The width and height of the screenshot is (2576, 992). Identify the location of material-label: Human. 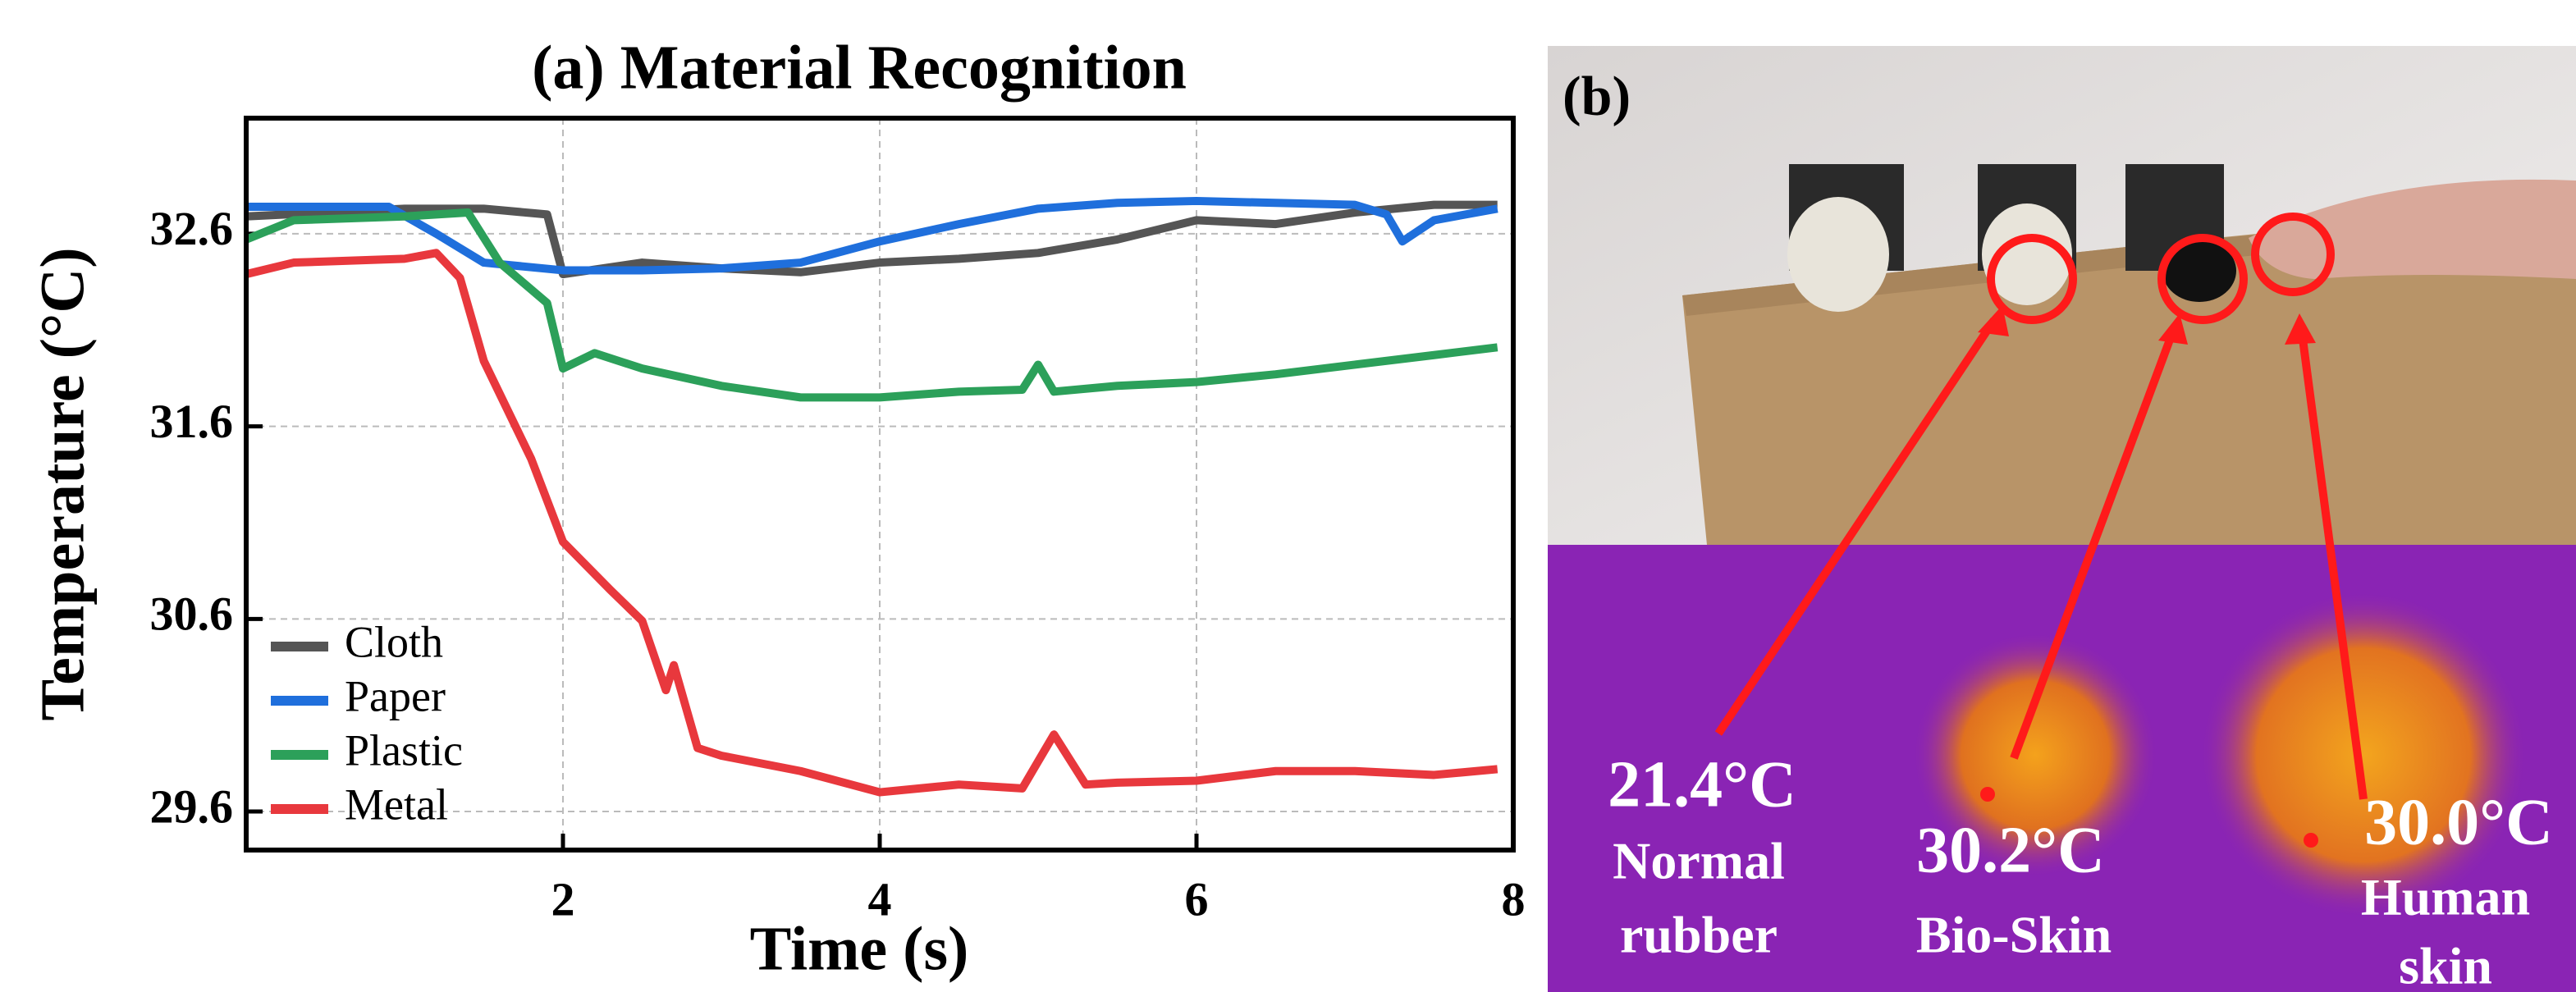
(2445, 897).